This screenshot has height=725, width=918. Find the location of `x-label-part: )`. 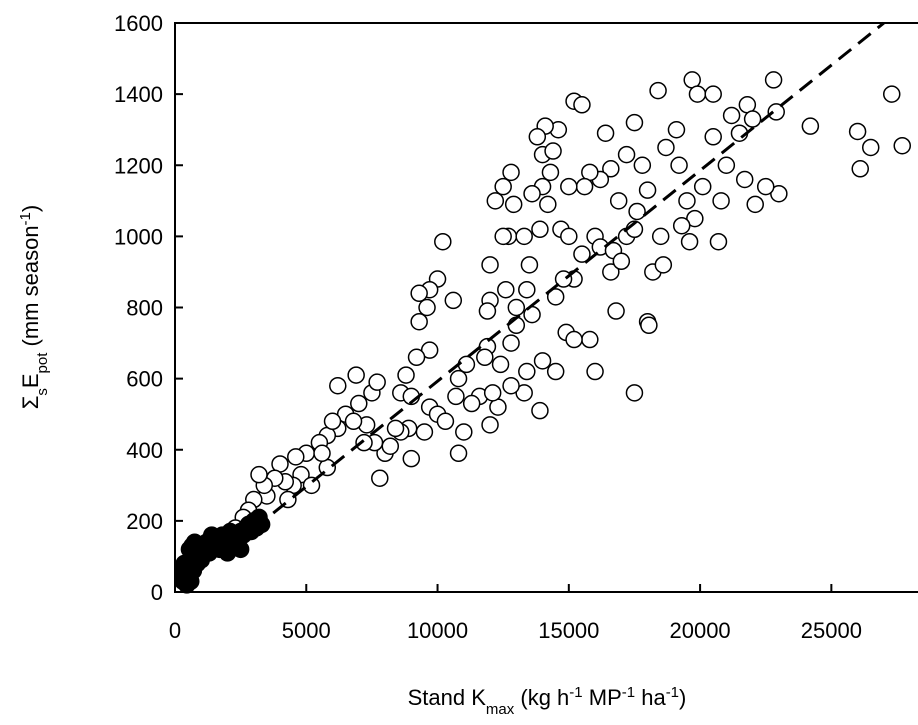

x-label-part: ) is located at coordinates (682, 697).